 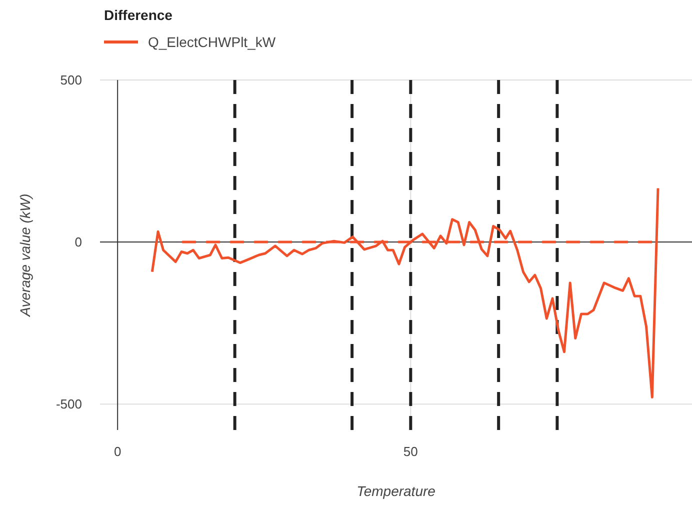 I want to click on y-axis-title: Average value (kW), so click(x=25, y=256).